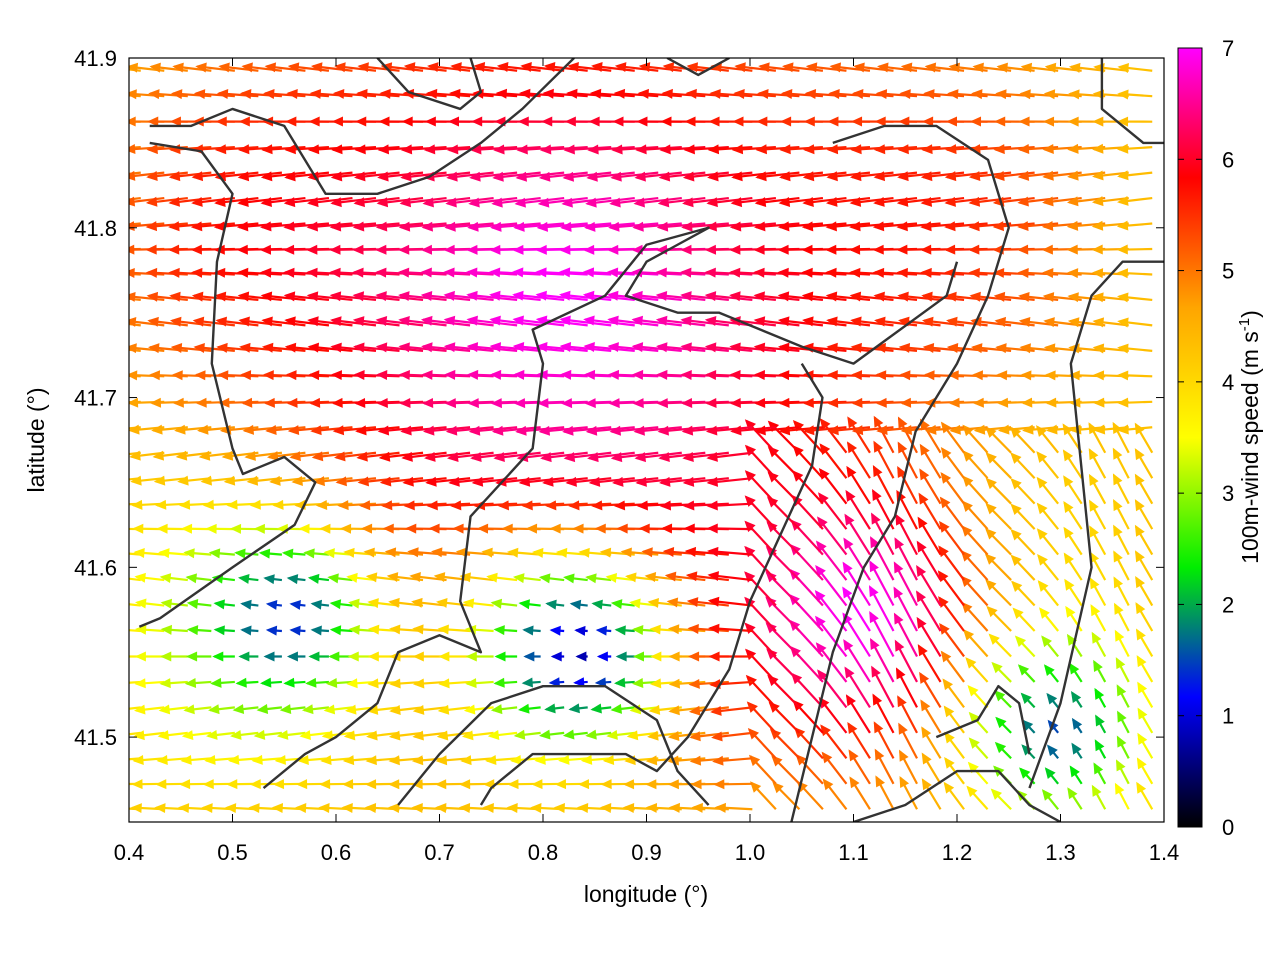 This screenshot has width=1280, height=960. Describe the element at coordinates (1228, 382) in the screenshot. I see `colorbar-tick-label: 4` at that location.